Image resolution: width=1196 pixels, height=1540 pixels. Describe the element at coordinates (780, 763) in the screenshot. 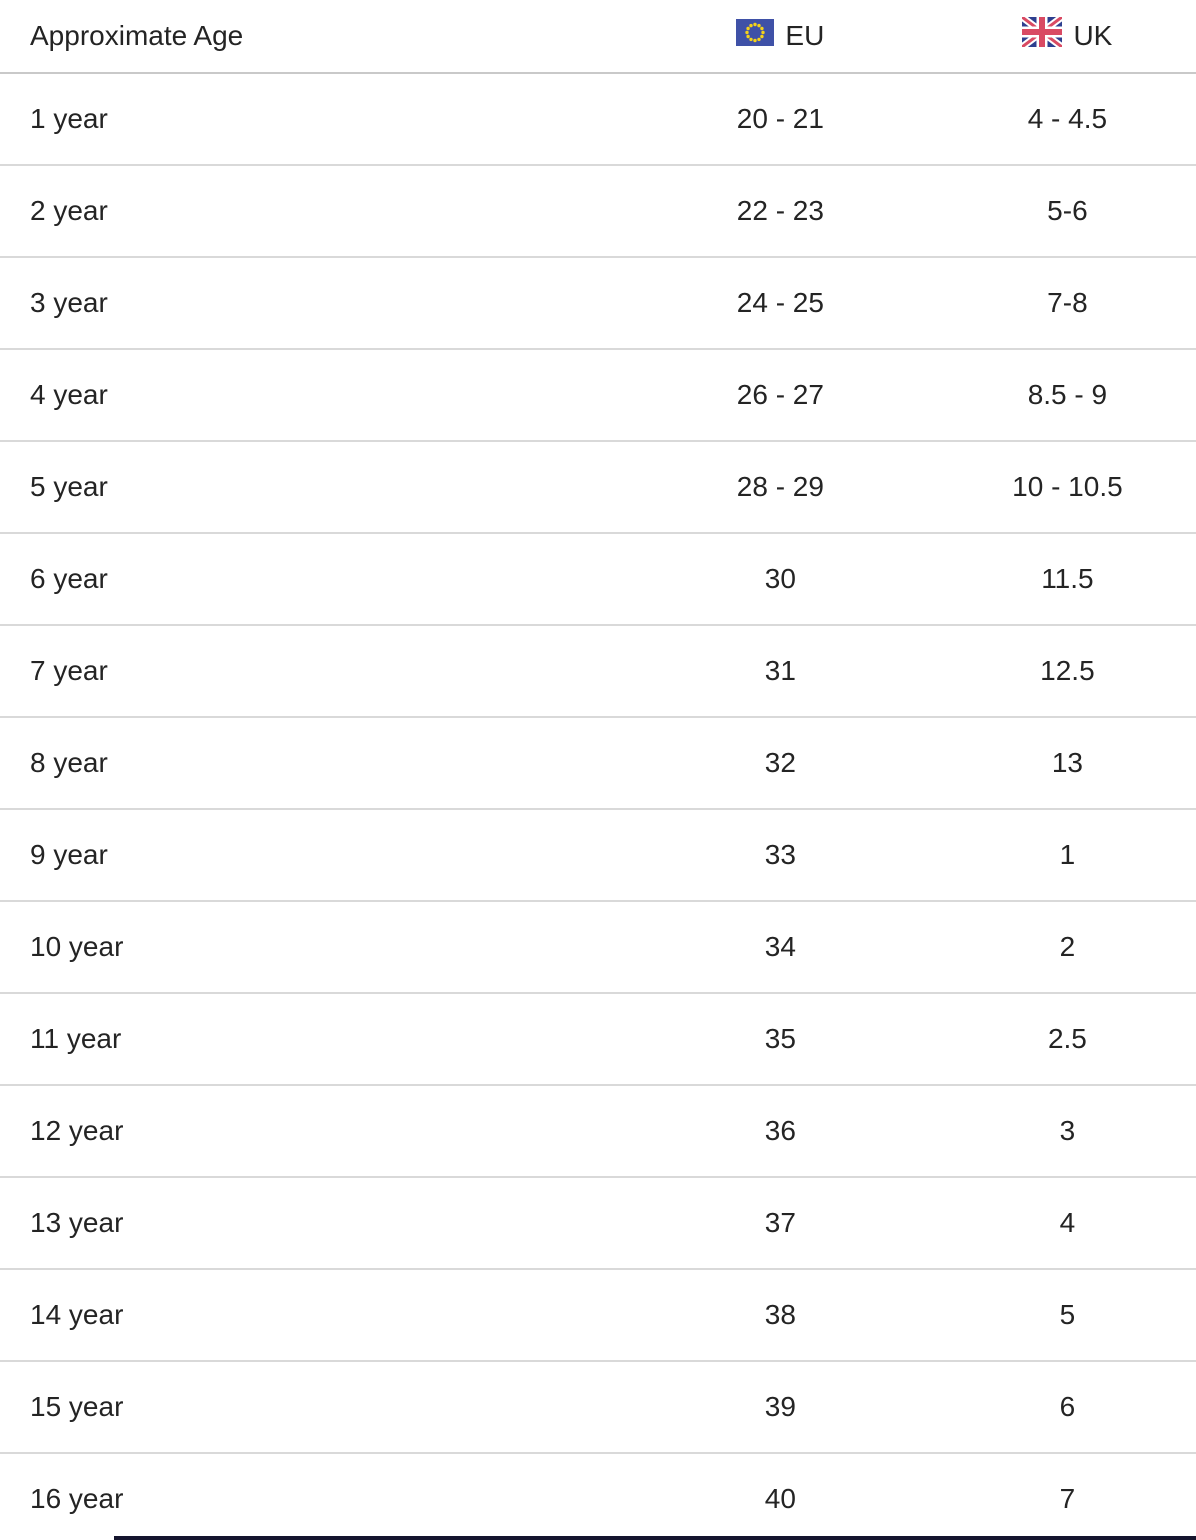

I see `eu-size-cell: 32` at that location.